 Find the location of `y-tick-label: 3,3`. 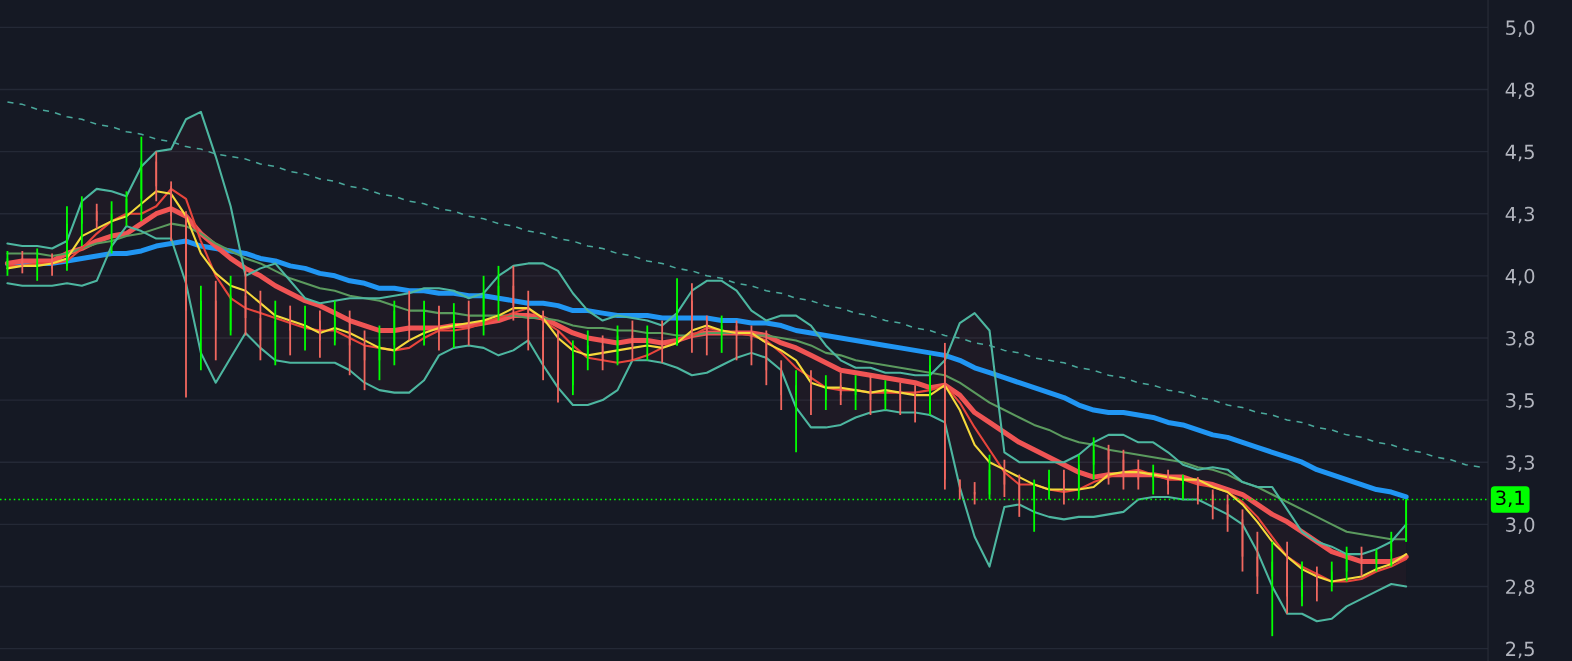

y-tick-label: 3,3 is located at coordinates (1520, 463).